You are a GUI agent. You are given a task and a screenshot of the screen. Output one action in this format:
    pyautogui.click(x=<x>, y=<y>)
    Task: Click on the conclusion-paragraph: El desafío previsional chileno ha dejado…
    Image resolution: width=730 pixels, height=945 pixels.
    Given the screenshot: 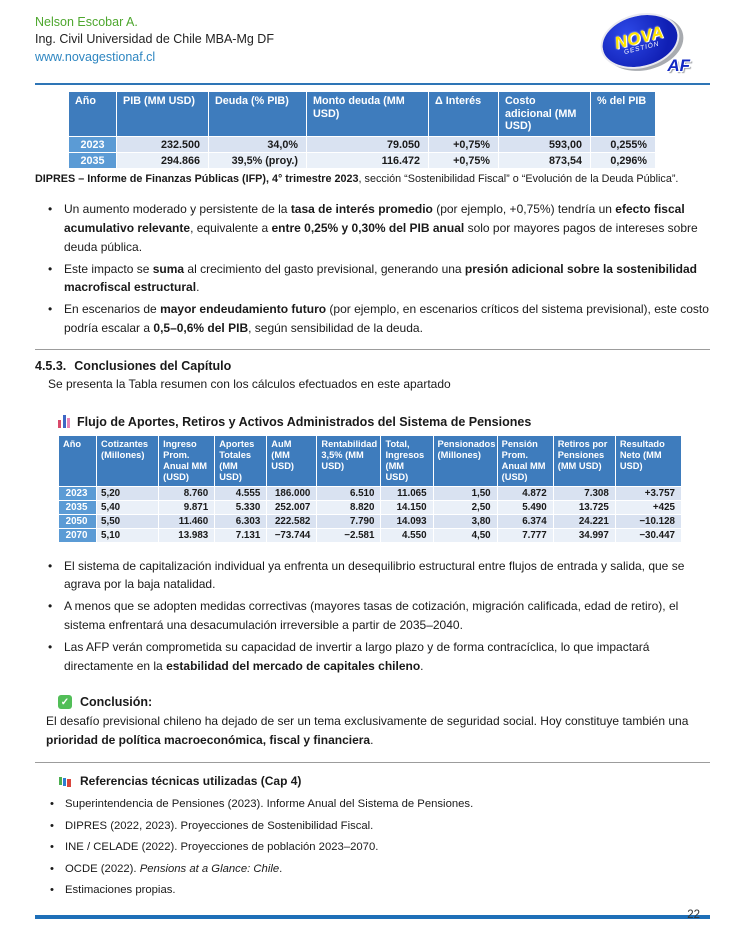 What is the action you would take?
    pyautogui.click(x=371, y=731)
    